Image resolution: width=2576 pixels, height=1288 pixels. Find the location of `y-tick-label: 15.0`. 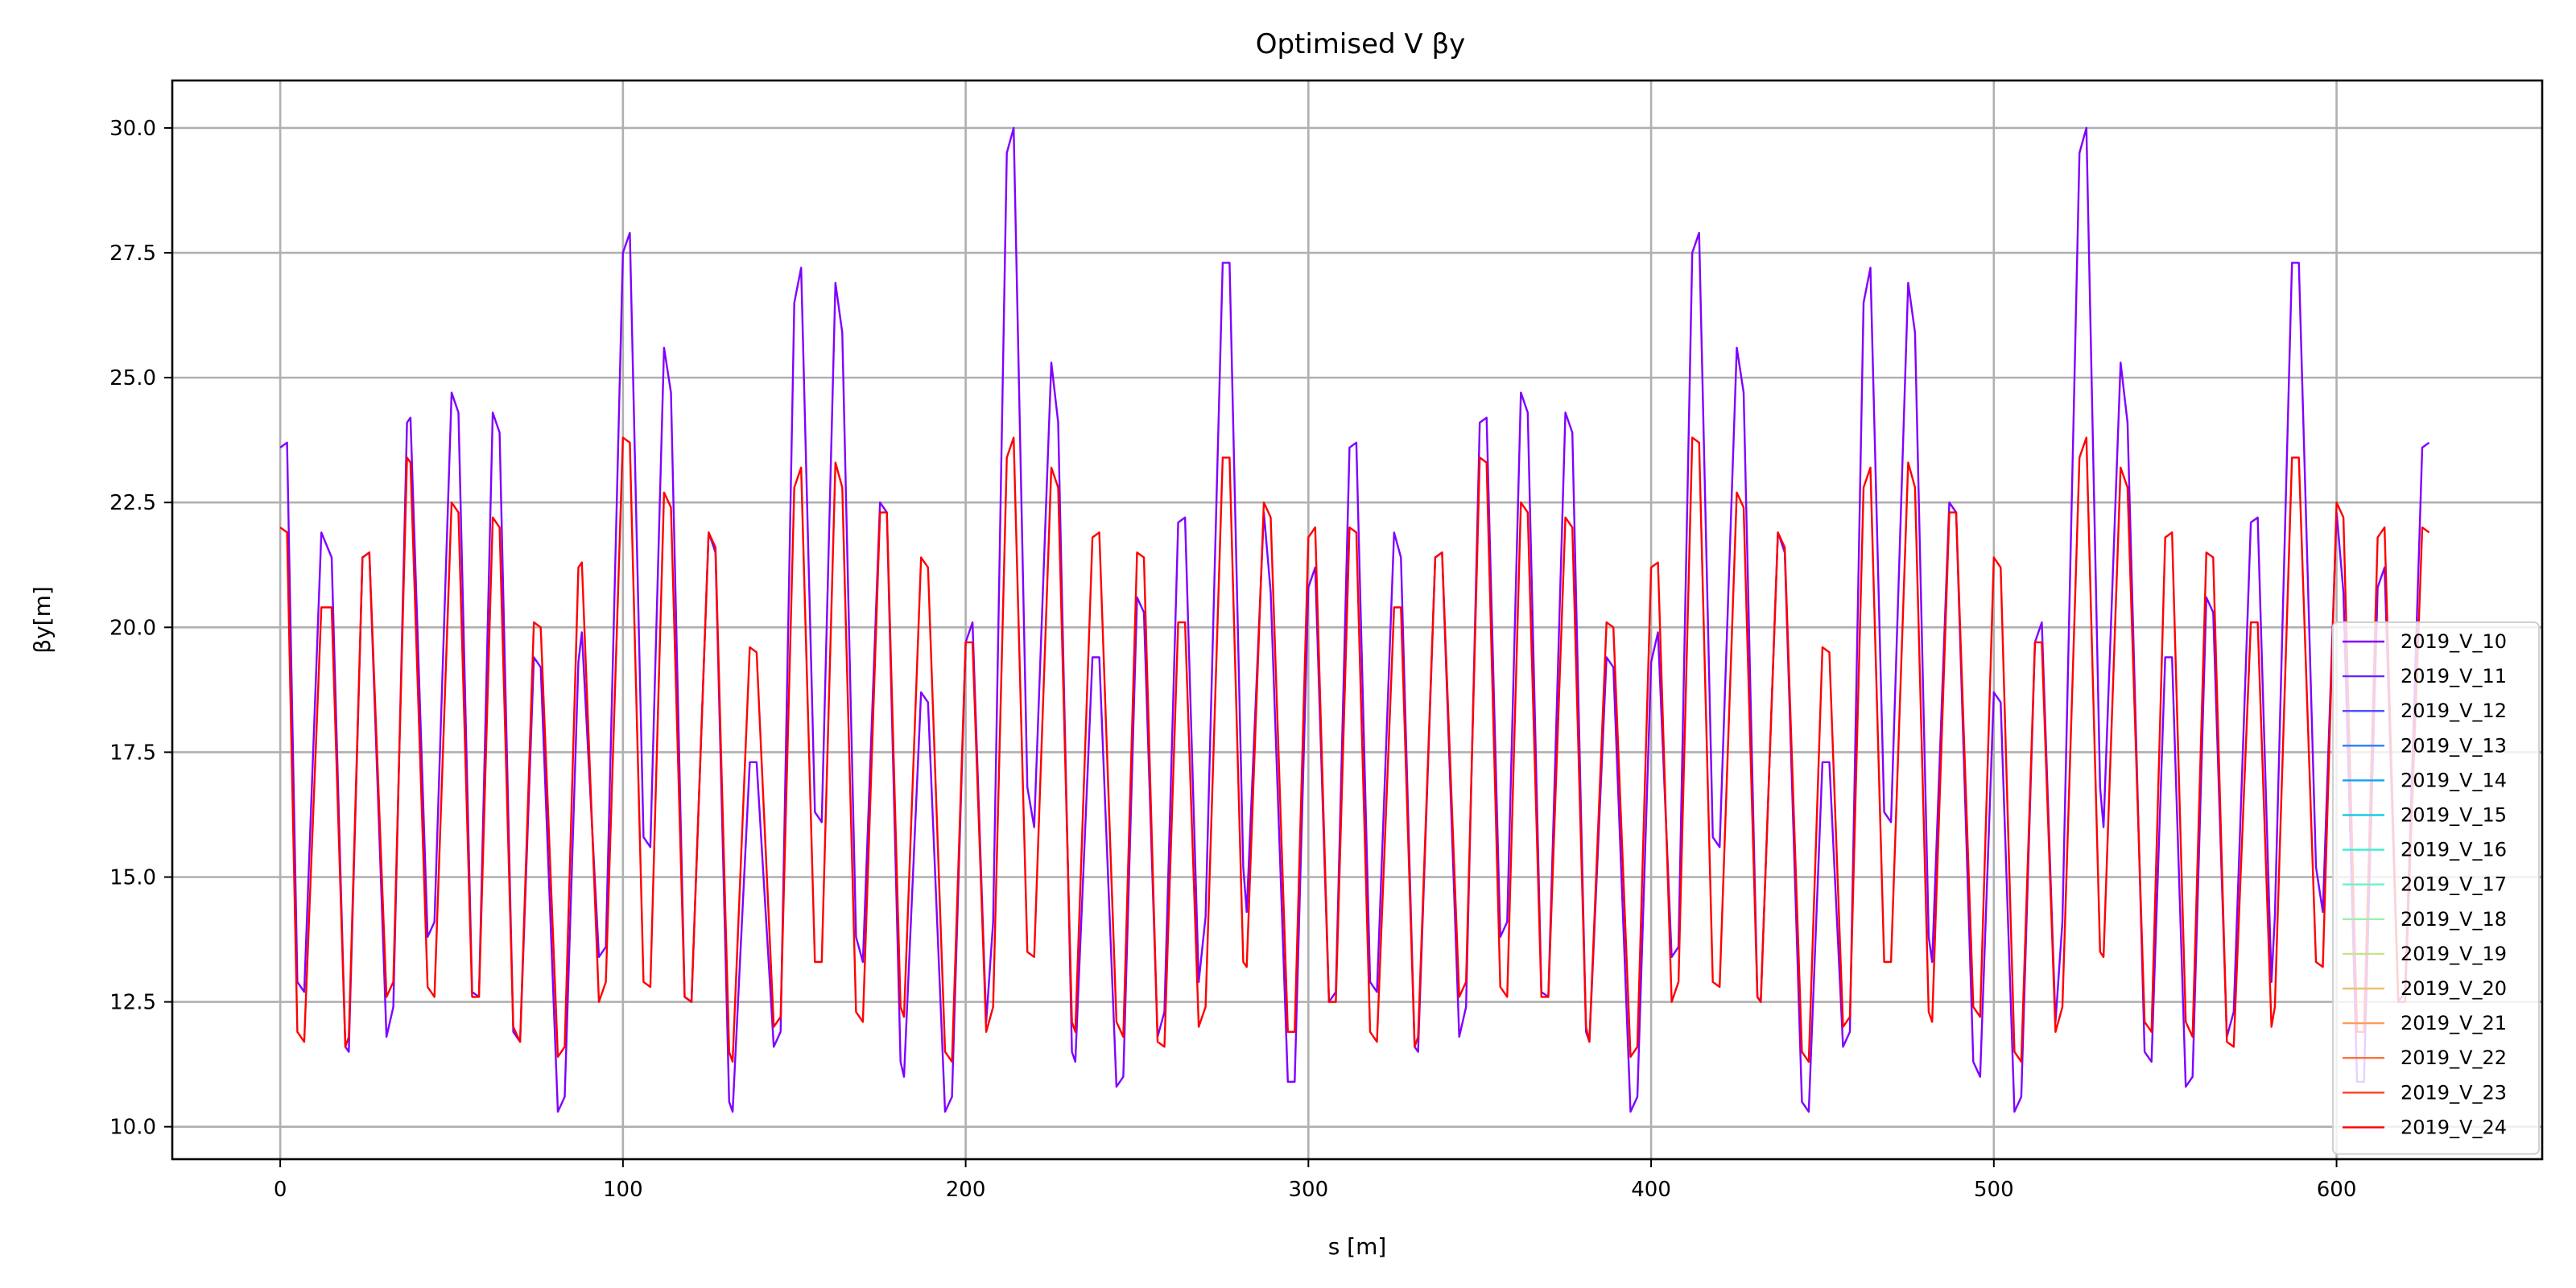

y-tick-label: 15.0 is located at coordinates (132, 877).